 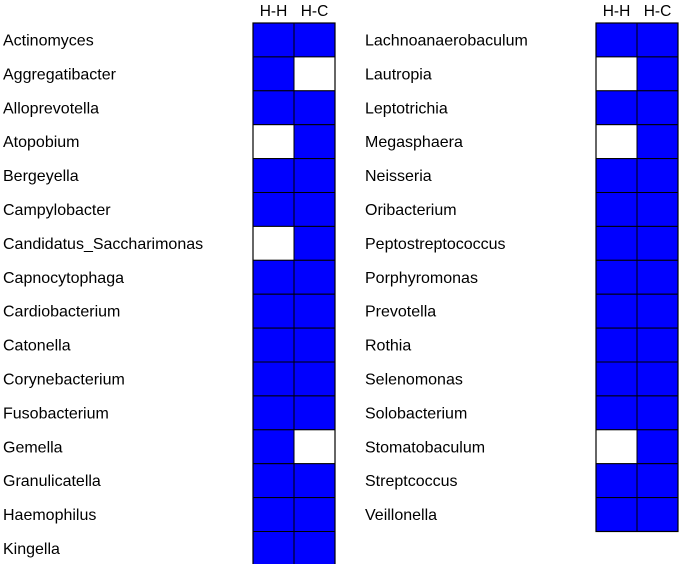 What do you see at coordinates (414, 142) in the screenshot?
I see `row-label: Megasphaera` at bounding box center [414, 142].